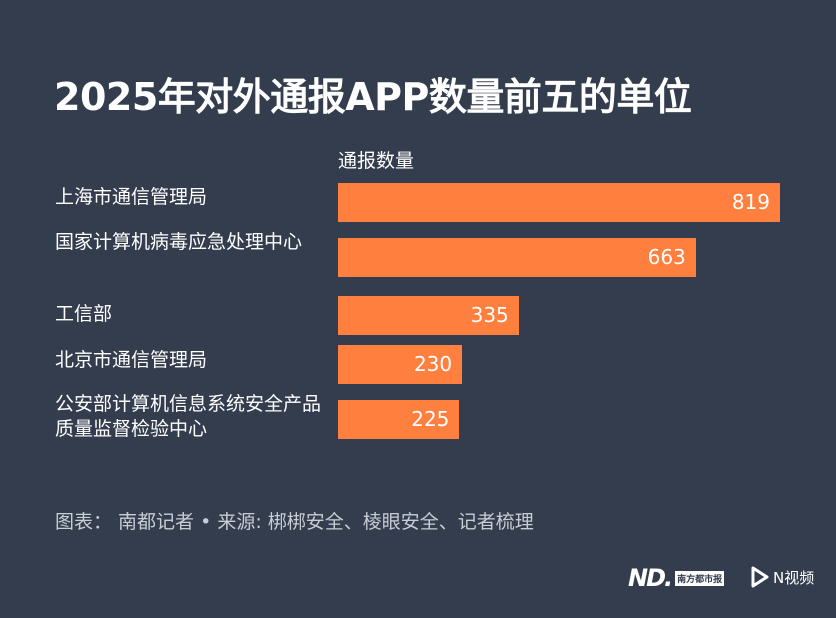 This screenshot has height=618, width=836. I want to click on category-label: 上海市通信管理局, so click(131, 197).